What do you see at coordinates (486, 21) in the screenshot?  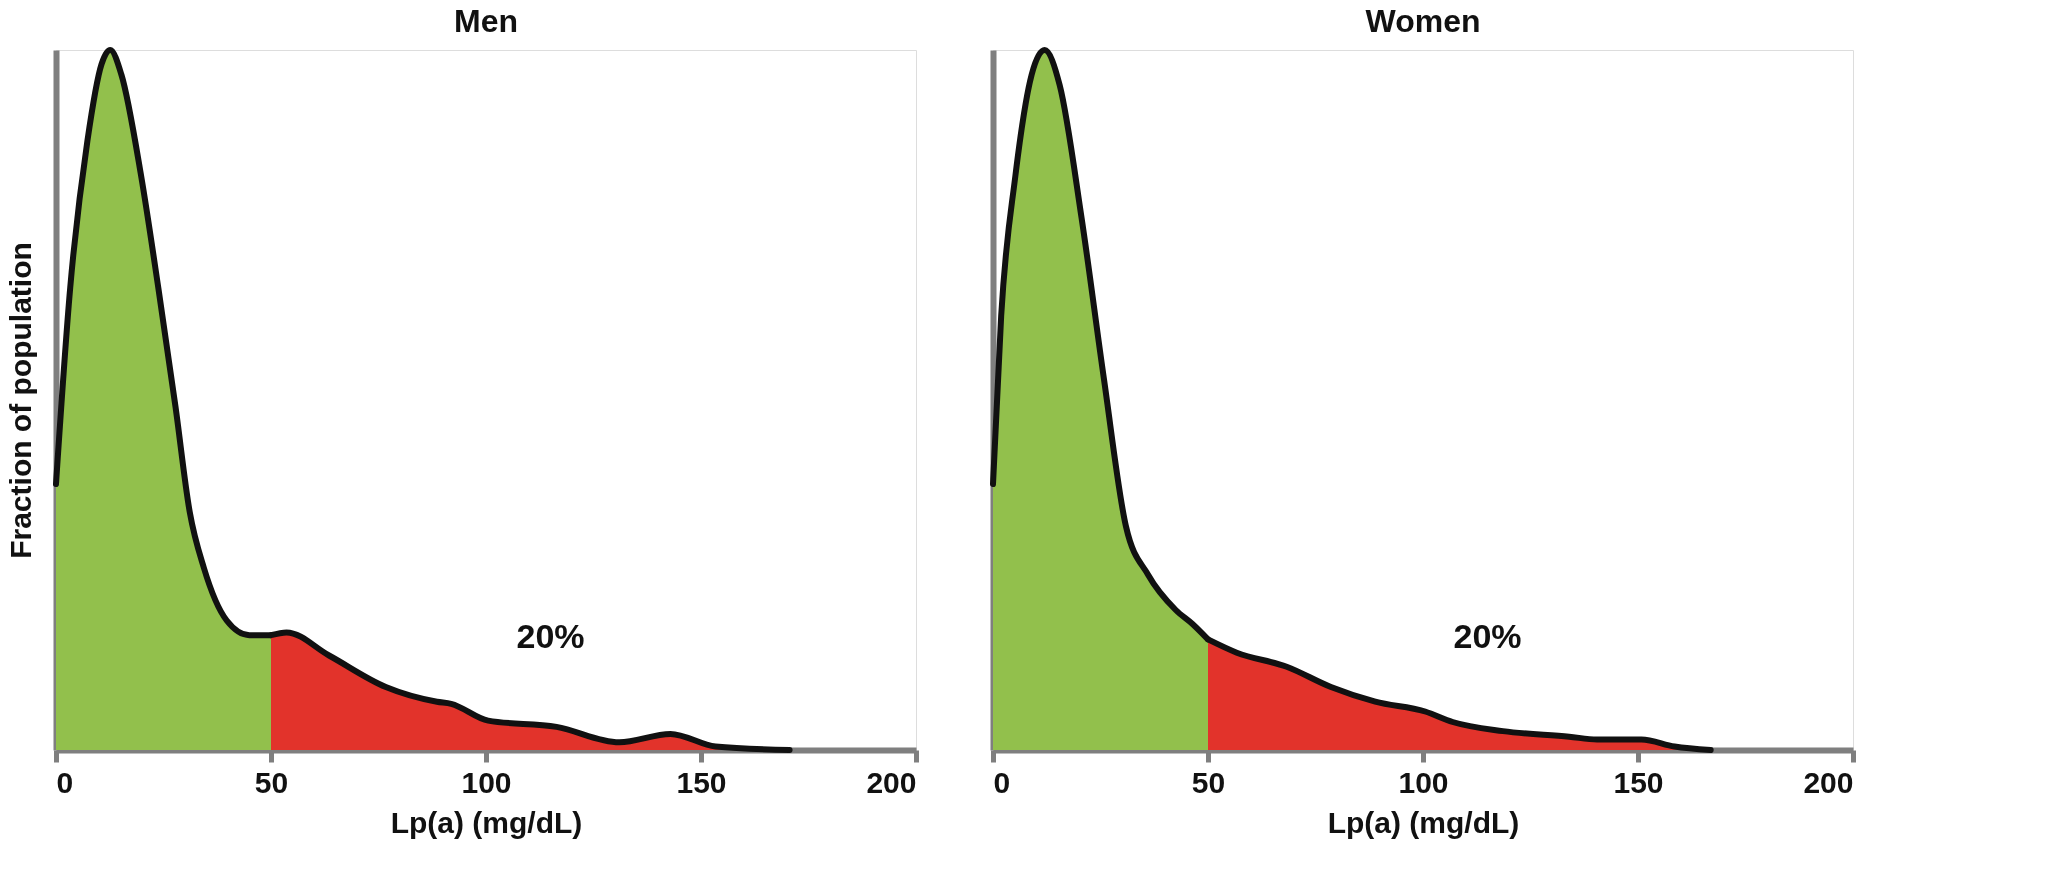 I see `chart-title: Men` at bounding box center [486, 21].